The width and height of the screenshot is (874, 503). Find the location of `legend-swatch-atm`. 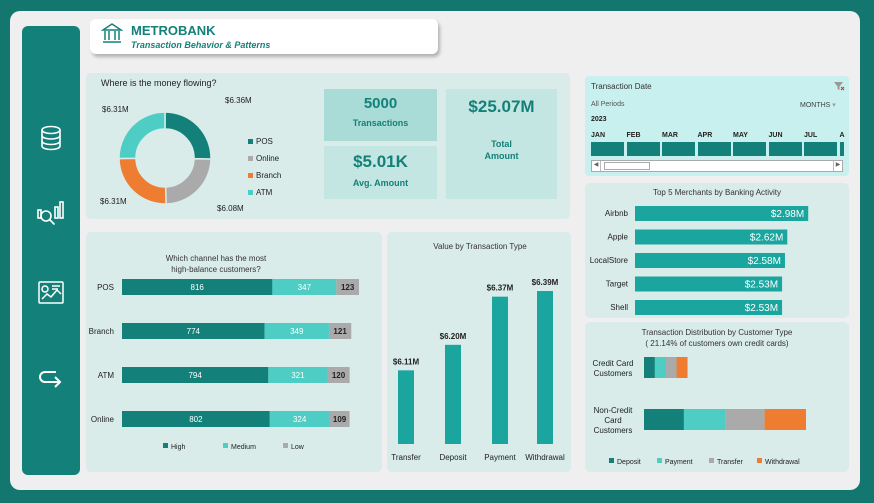

legend-swatch-atm is located at coordinates (250, 192).